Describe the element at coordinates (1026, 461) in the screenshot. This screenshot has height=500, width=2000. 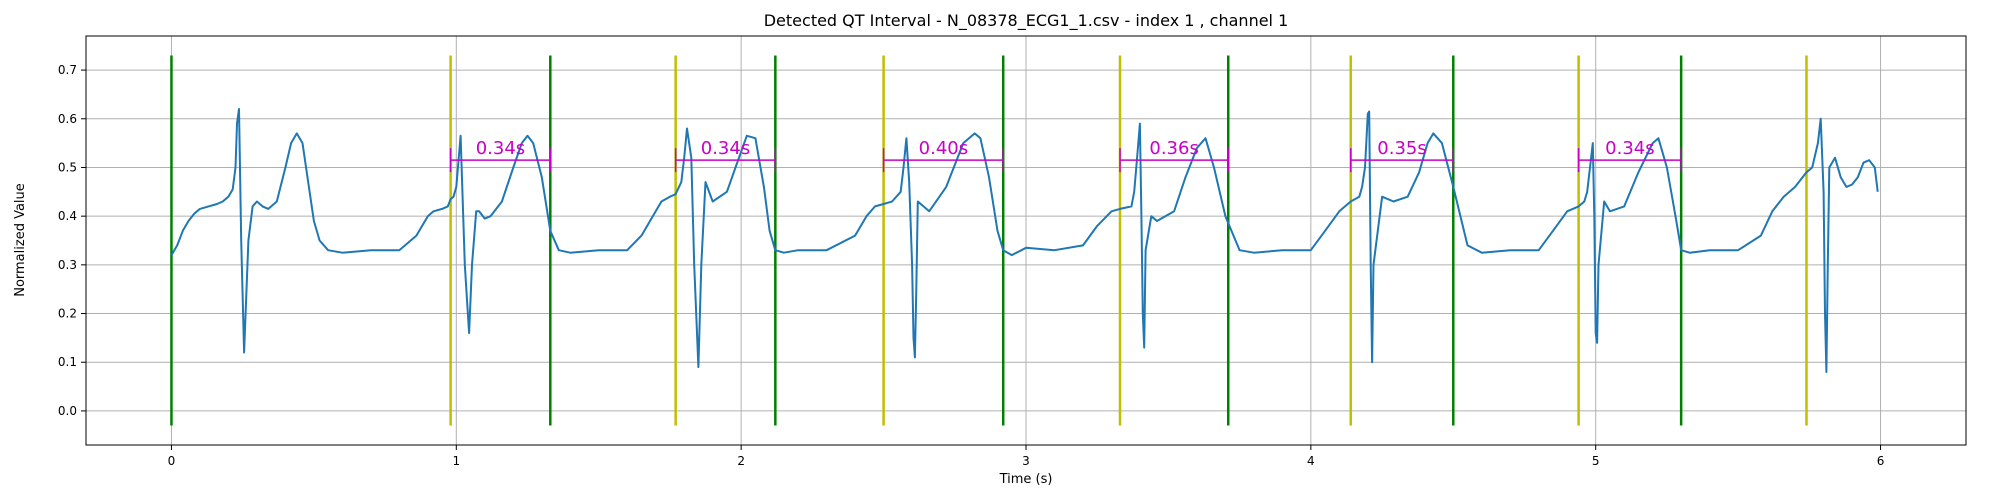
I see `x-tick-label: 3` at that location.